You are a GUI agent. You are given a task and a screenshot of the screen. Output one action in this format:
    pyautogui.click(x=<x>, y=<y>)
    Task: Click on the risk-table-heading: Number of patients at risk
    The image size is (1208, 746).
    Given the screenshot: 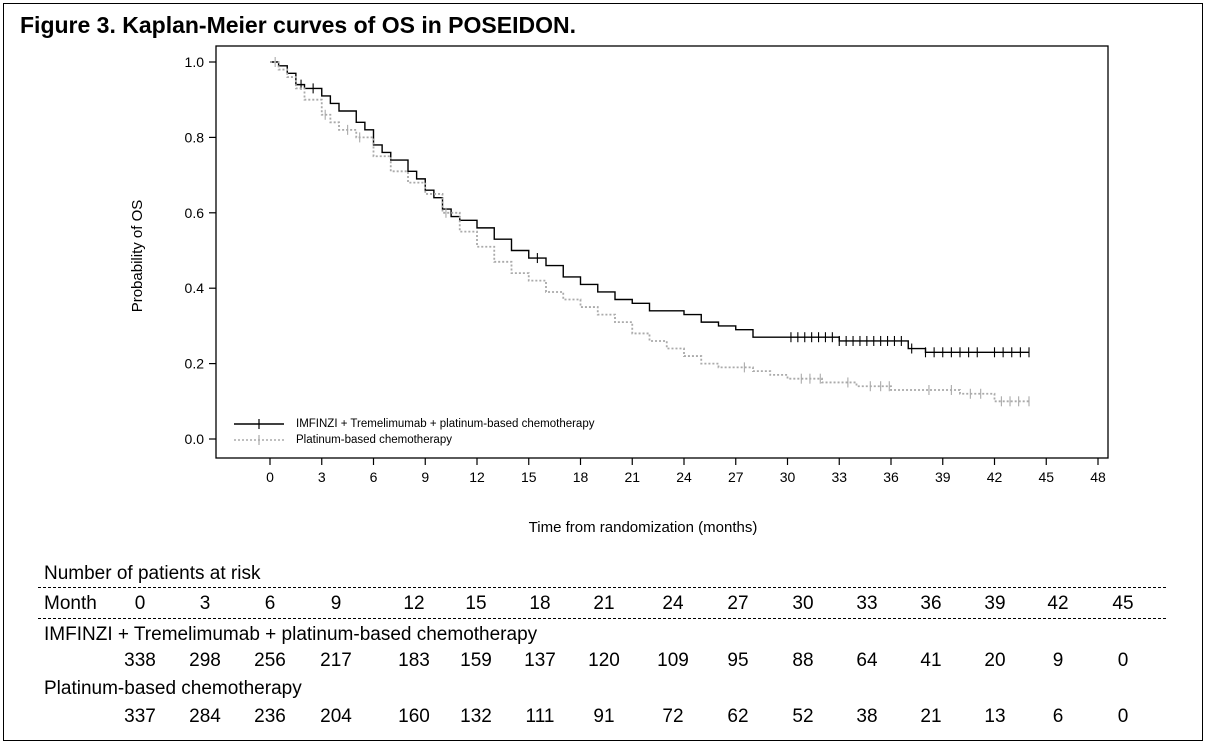 What is the action you would take?
    pyautogui.click(x=152, y=573)
    